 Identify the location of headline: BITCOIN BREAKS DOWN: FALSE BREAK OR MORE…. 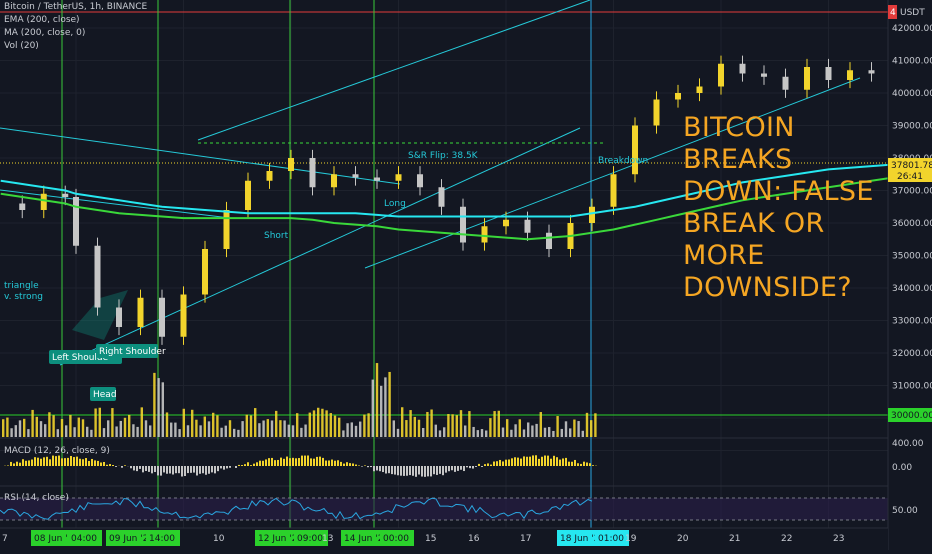
(798, 208).